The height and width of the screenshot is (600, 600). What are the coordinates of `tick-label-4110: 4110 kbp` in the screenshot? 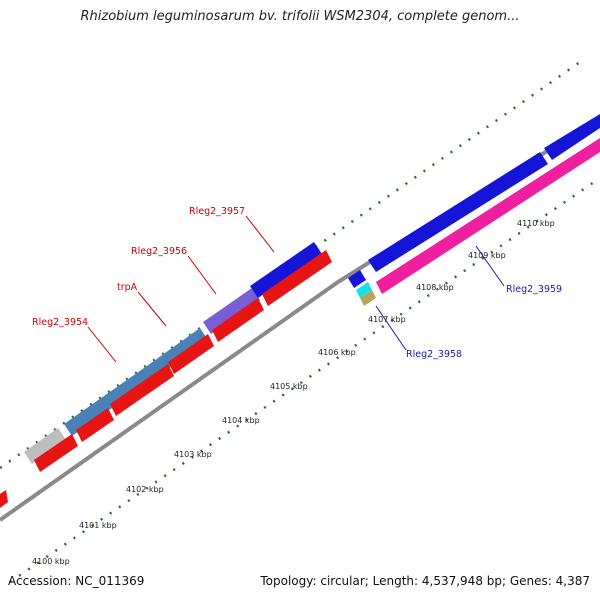 It's located at (536, 223).